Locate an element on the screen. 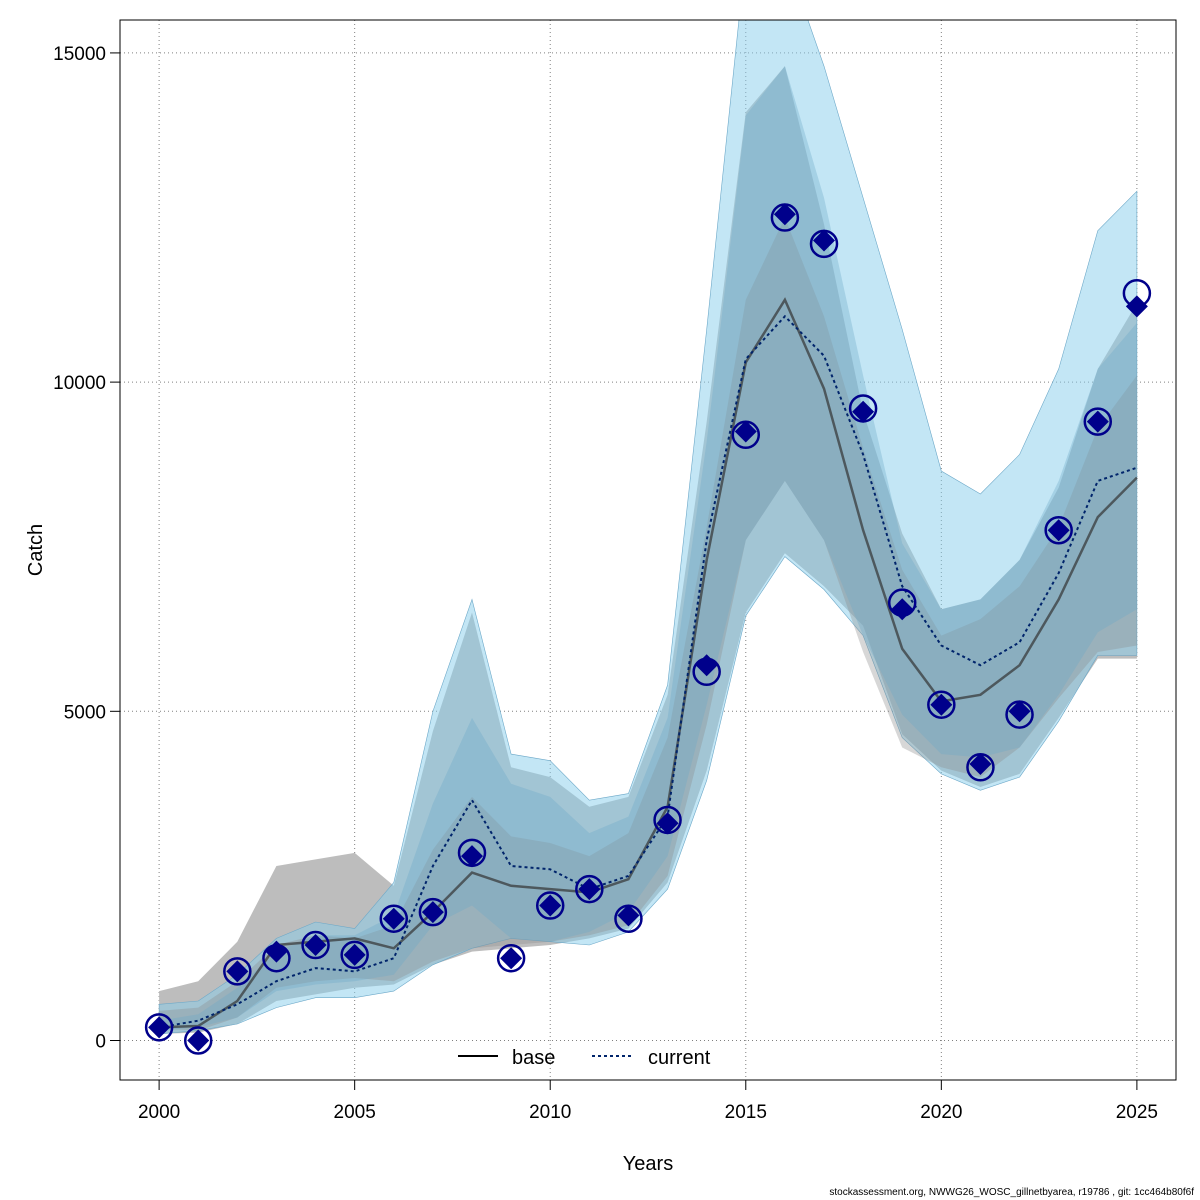  observation-circle-2011 is located at coordinates (589, 889).